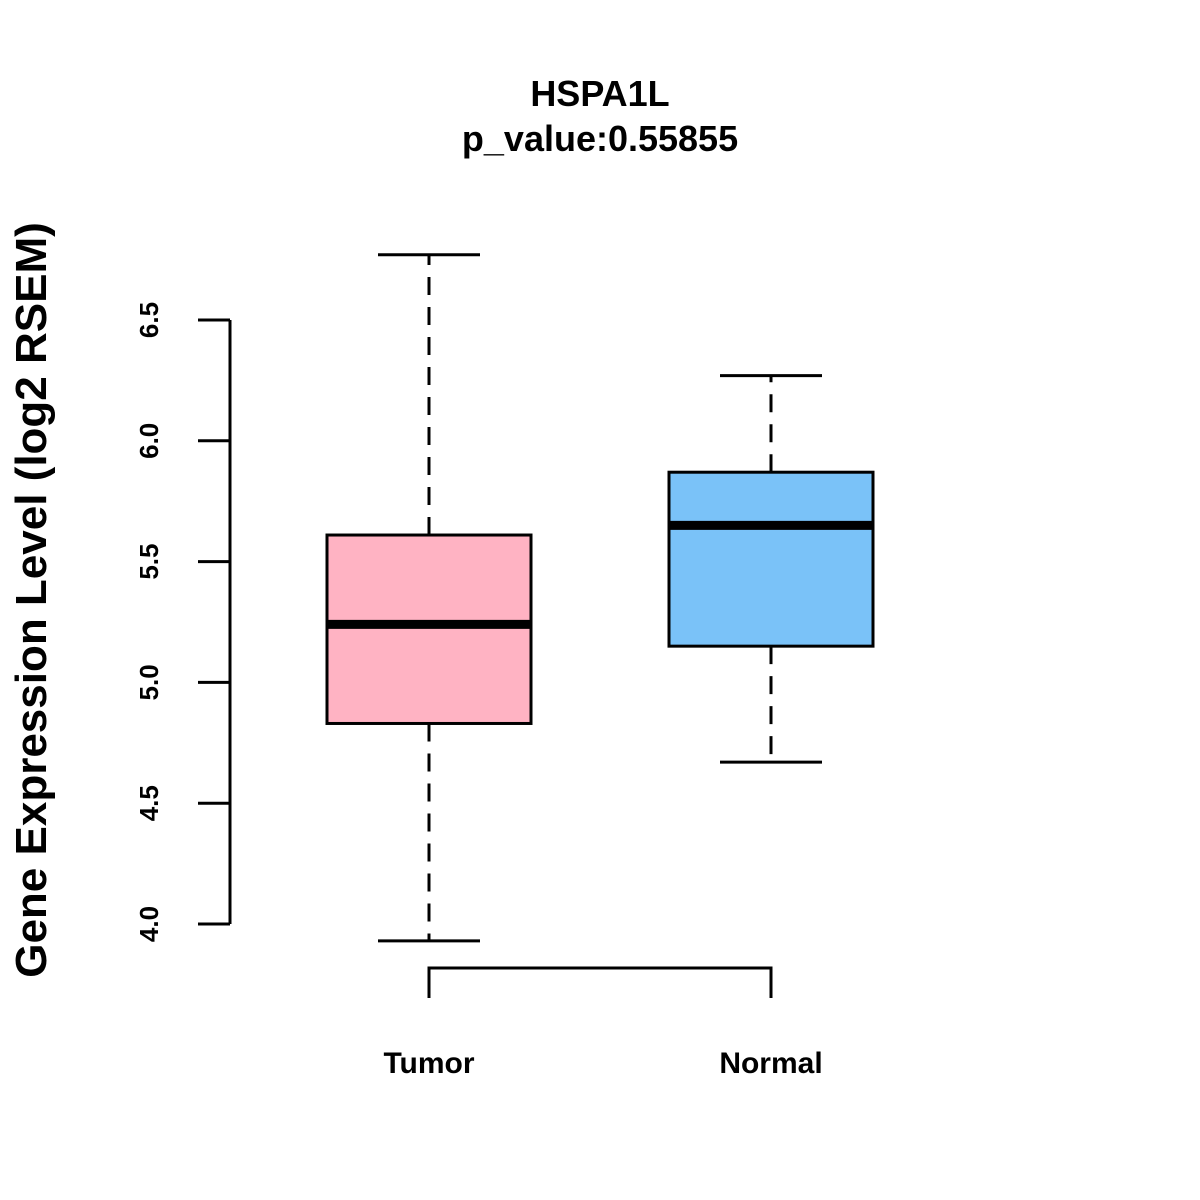 The width and height of the screenshot is (1200, 1200). I want to click on x-axis: Tumor Normal, so click(603, 1023).